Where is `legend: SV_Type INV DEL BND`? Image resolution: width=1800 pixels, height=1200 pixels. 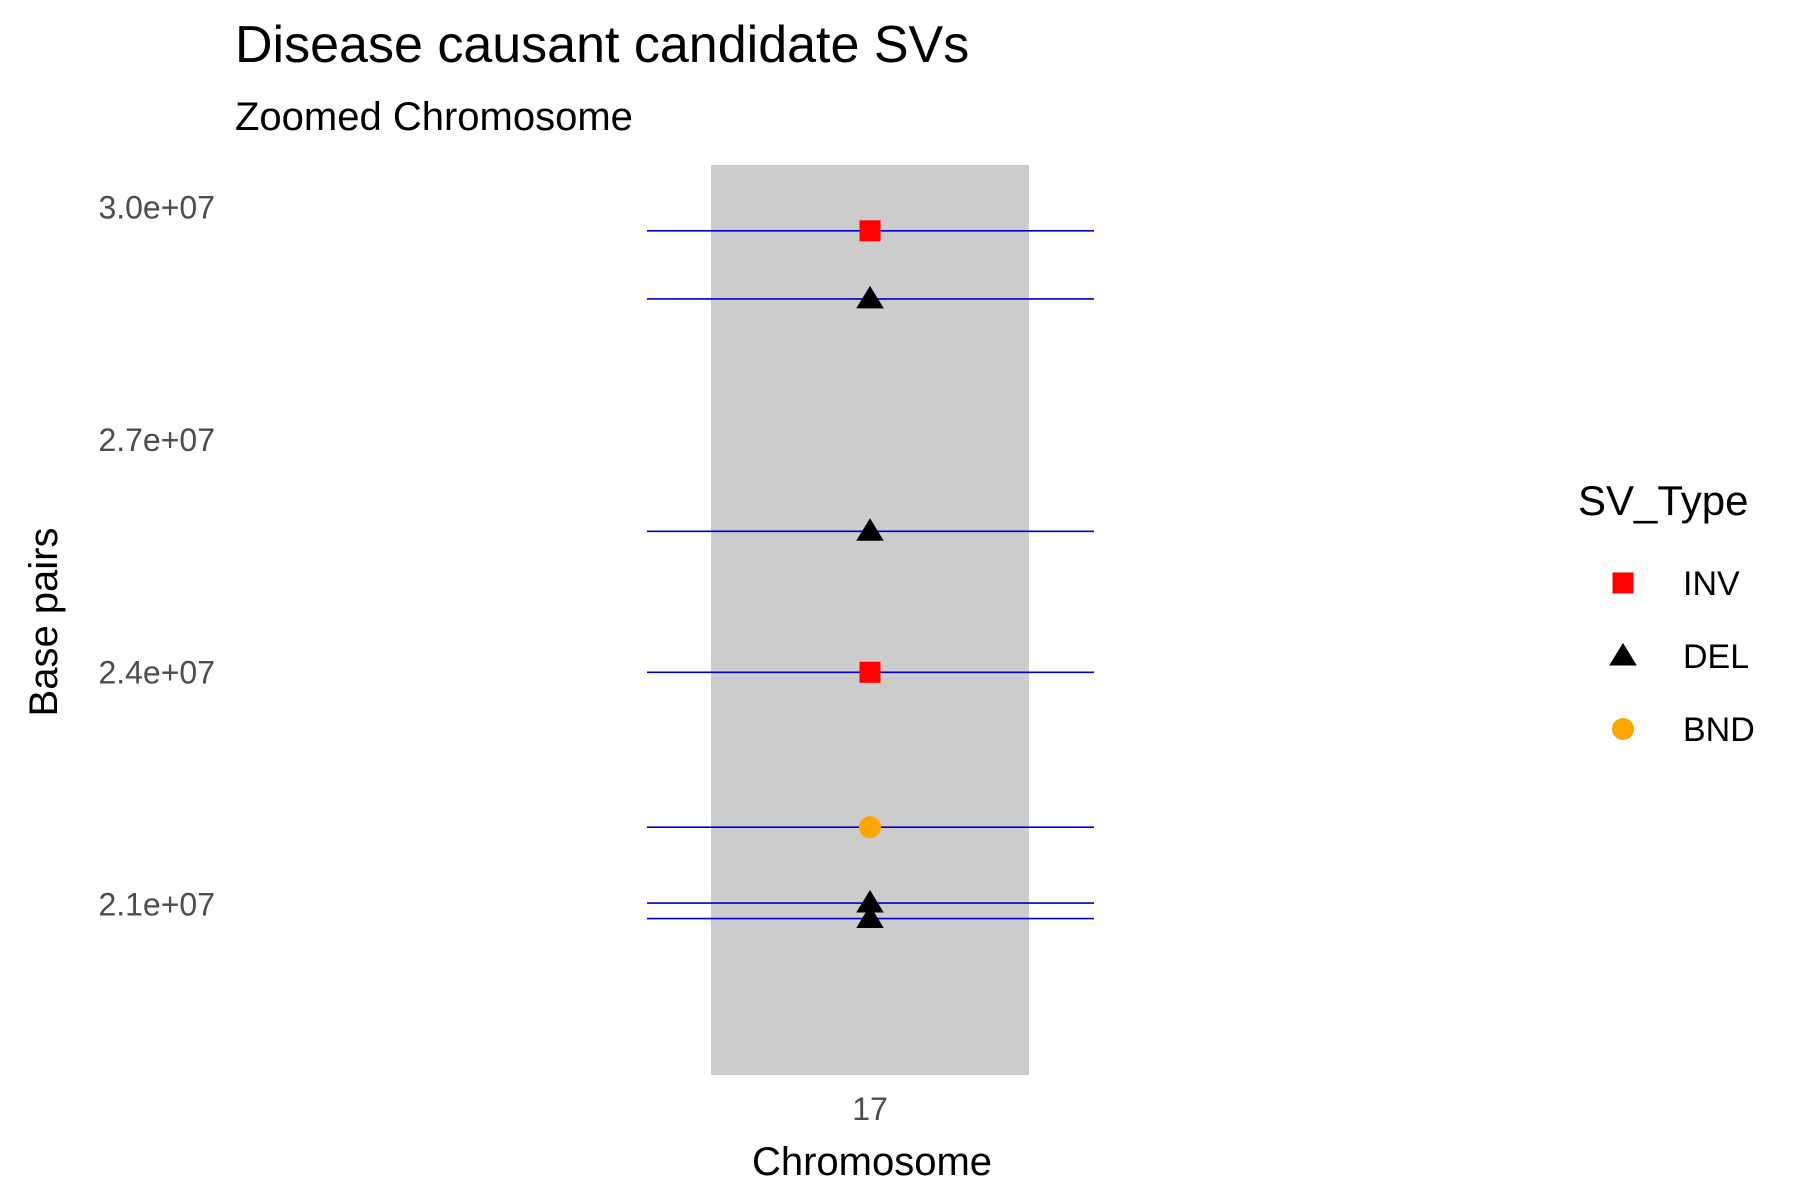
legend: SV_Type INV DEL BND is located at coordinates (1666, 613).